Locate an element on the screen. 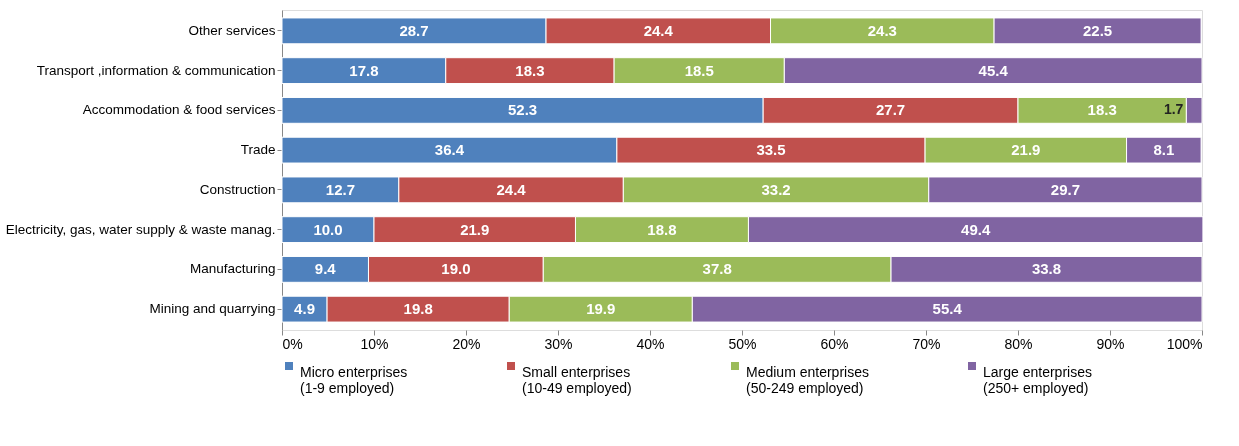  data-label: 19.9 is located at coordinates (601, 309).